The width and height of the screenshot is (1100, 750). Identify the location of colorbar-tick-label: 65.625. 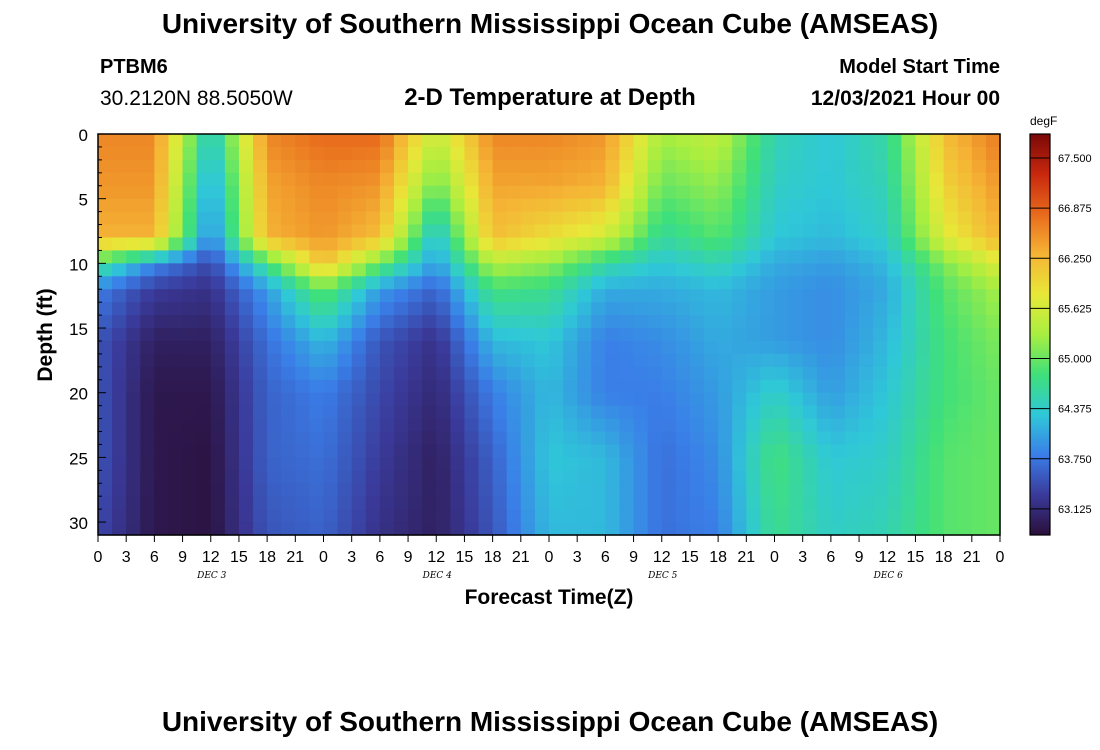
(1075, 309).